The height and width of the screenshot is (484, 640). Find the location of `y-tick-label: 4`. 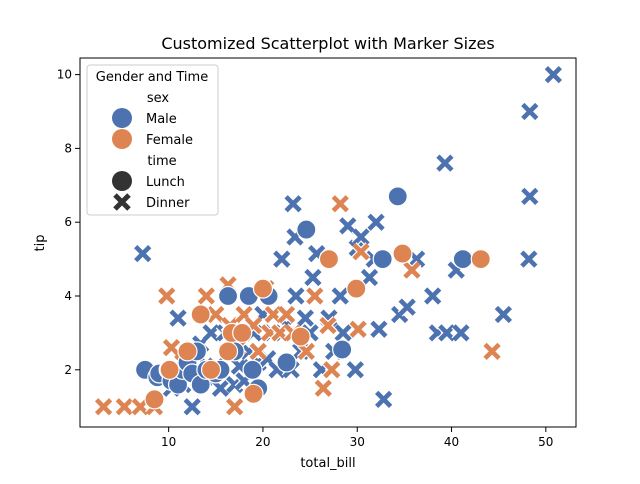

y-tick-label: 4 is located at coordinates (68, 296).